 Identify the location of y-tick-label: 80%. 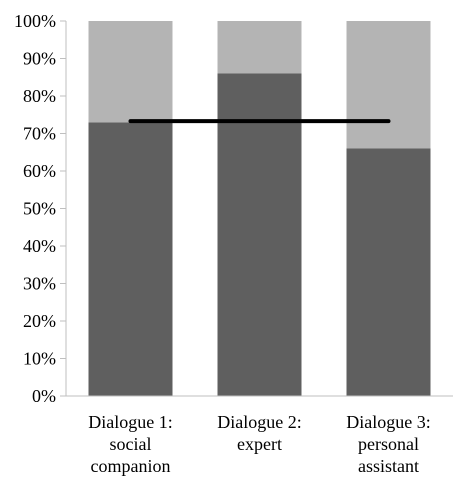
(39, 96).